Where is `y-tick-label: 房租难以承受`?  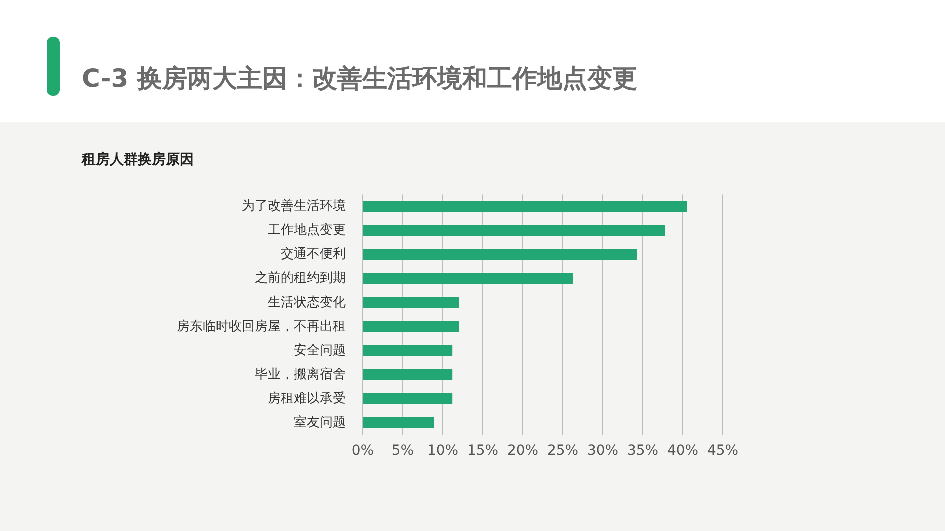
y-tick-label: 房租难以承受 is located at coordinates (307, 398).